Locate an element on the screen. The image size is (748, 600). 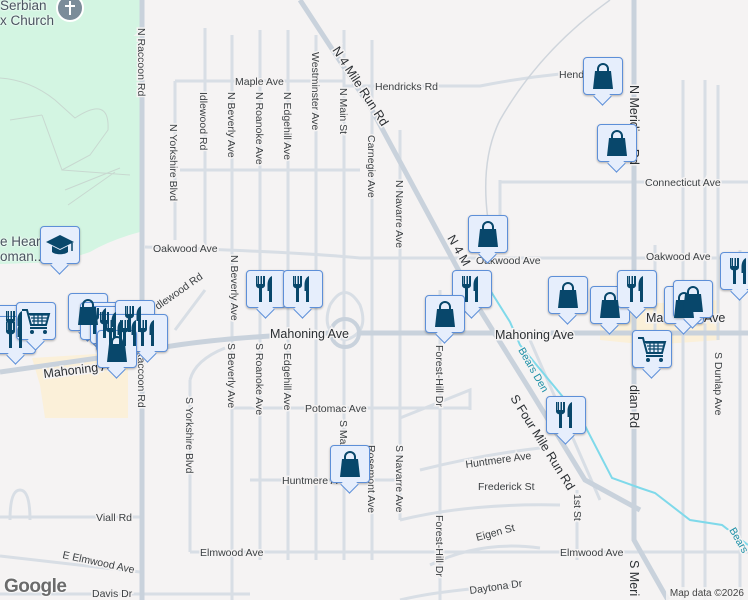
street-label: N Edgehill Ave is located at coordinates (287, 126).